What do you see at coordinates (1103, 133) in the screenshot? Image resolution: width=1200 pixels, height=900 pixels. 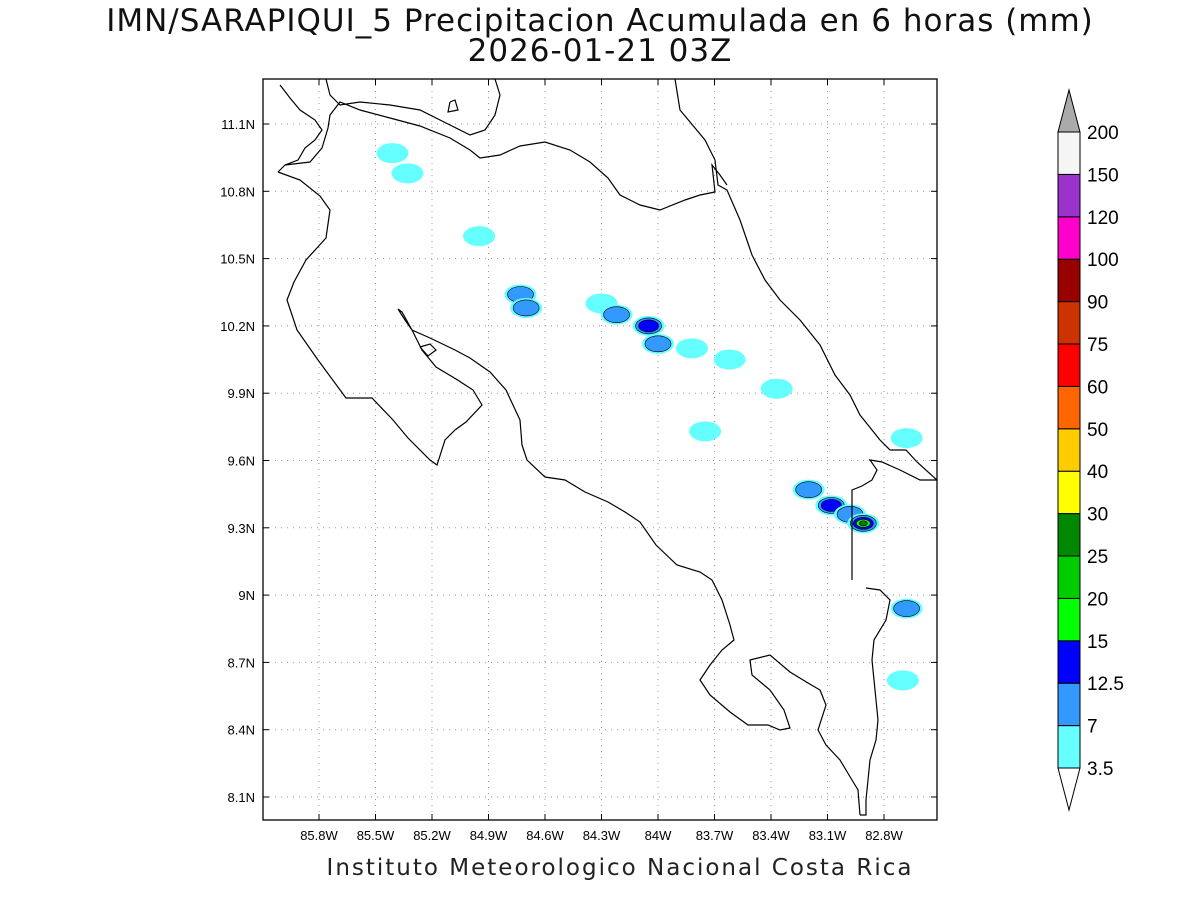 I see `colorbar-label: 200` at bounding box center [1103, 133].